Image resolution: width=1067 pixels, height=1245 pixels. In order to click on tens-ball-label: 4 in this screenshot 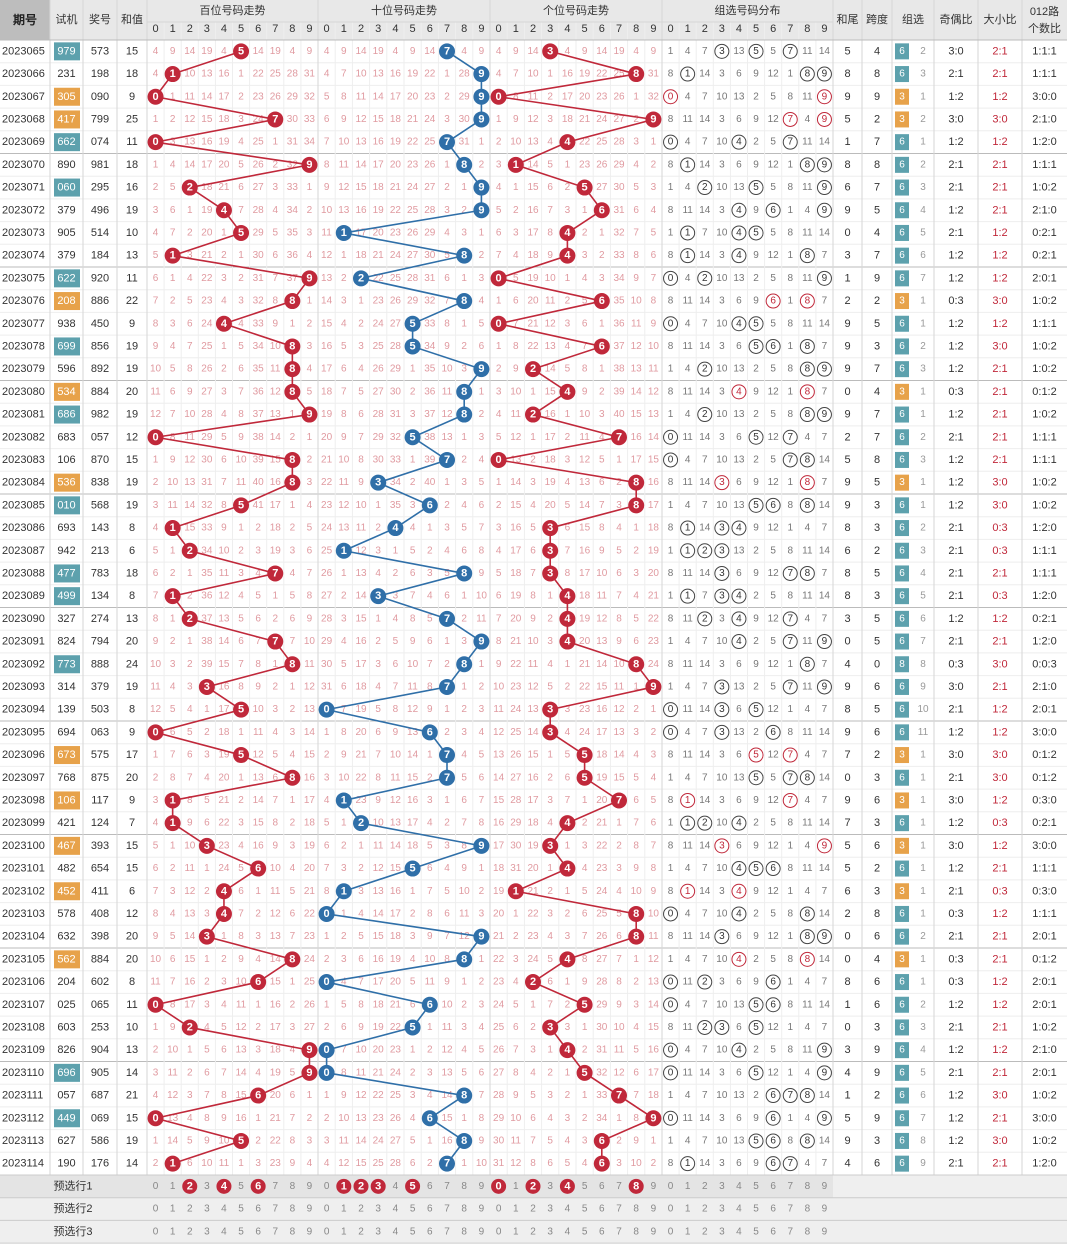, I will do `click(395, 528)`.